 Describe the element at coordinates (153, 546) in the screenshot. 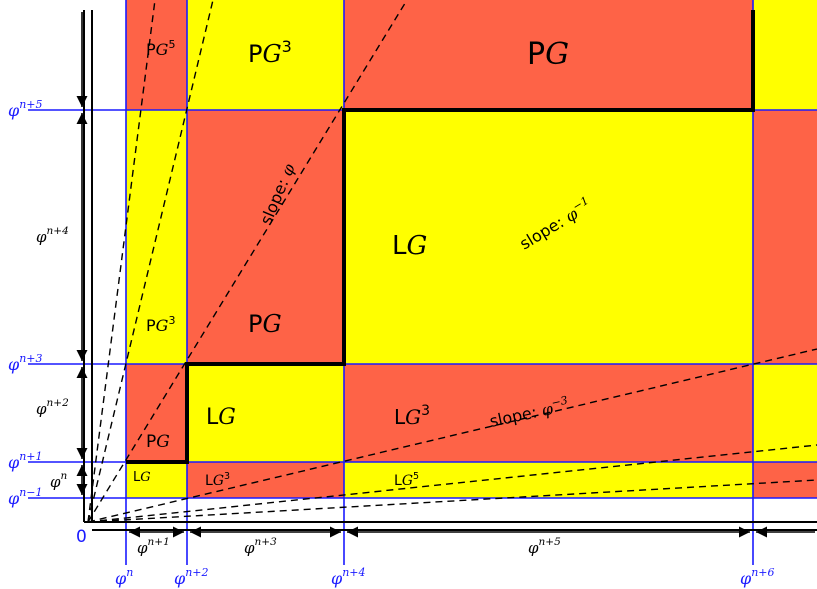

I see `width-dim-label: φn+1` at that location.